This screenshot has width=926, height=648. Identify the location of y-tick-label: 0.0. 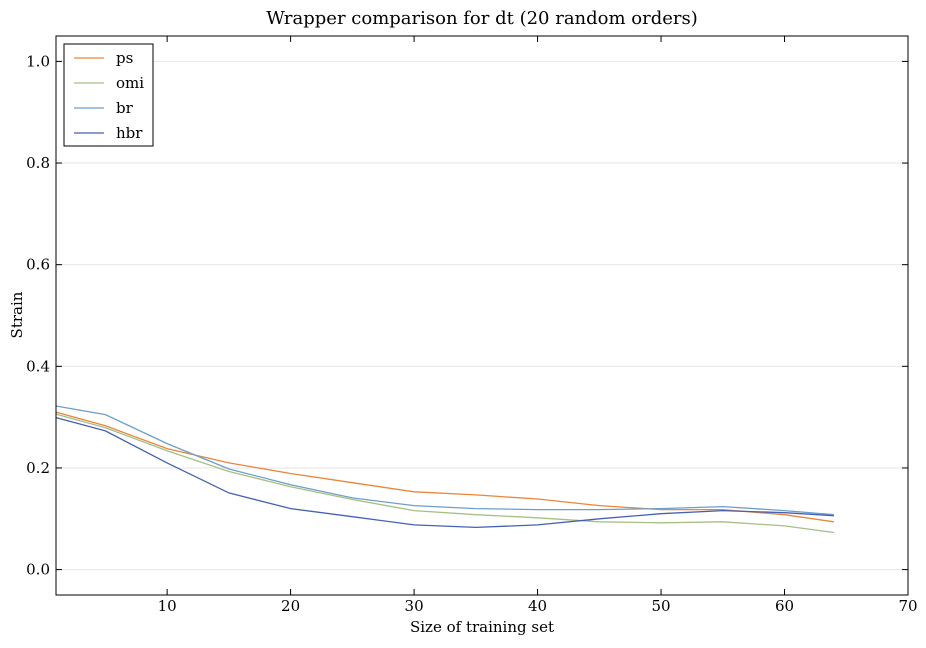
(38, 570).